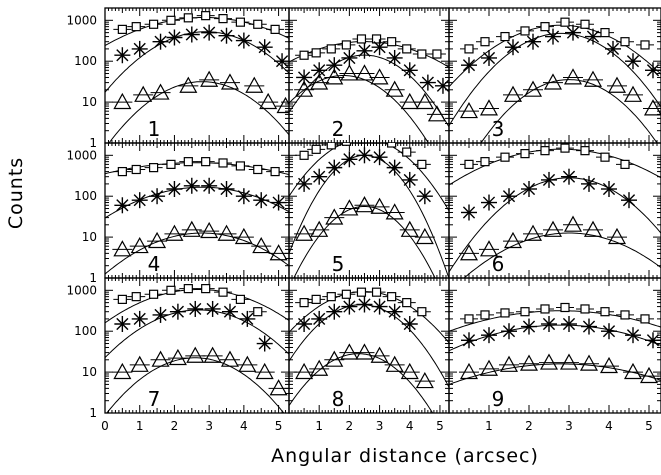 The height and width of the screenshot is (475, 661). I want to click on panel-label: 5, so click(338, 264).